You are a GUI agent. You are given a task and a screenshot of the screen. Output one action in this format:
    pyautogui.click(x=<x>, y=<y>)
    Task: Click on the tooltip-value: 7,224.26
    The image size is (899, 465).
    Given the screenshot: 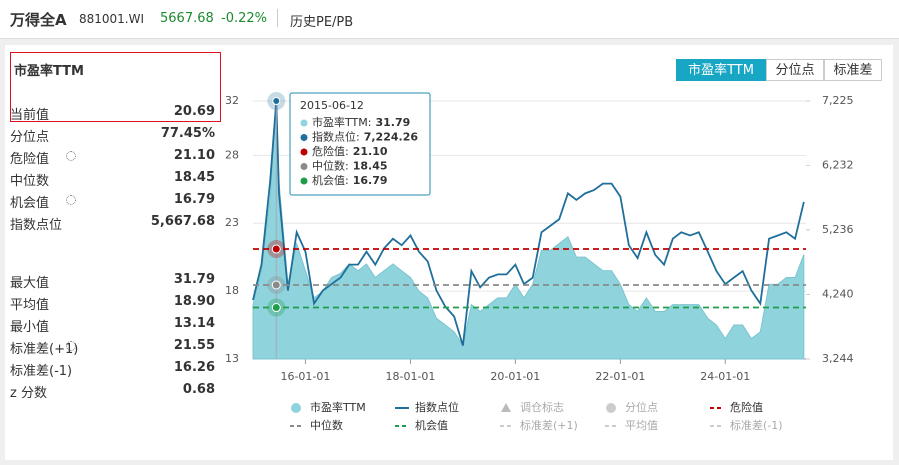 What is the action you would take?
    pyautogui.click(x=391, y=137)
    